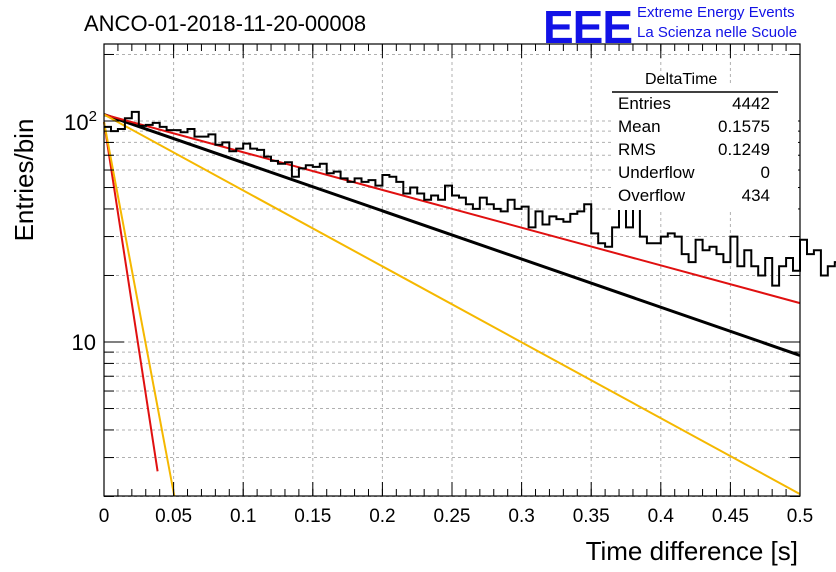 This screenshot has width=836, height=572. What do you see at coordinates (382, 516) in the screenshot?
I see `x-tick-label: 0.2` at bounding box center [382, 516].